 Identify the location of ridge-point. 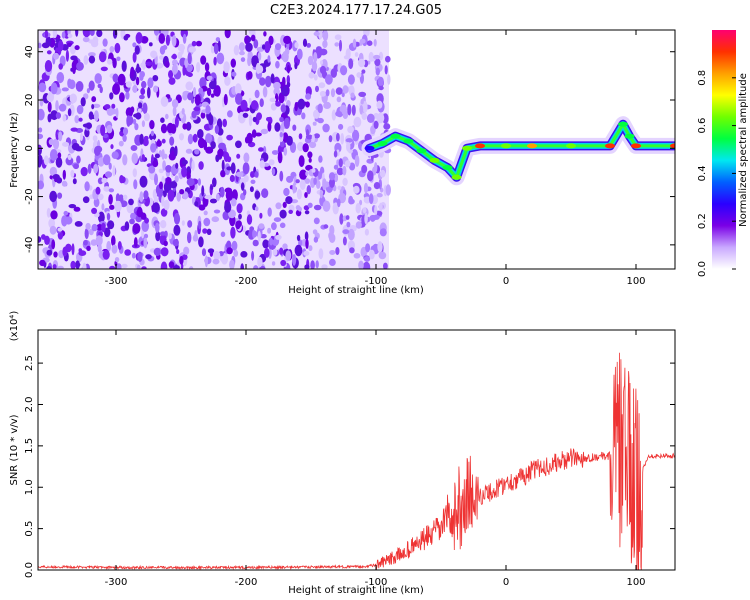
(395, 136).